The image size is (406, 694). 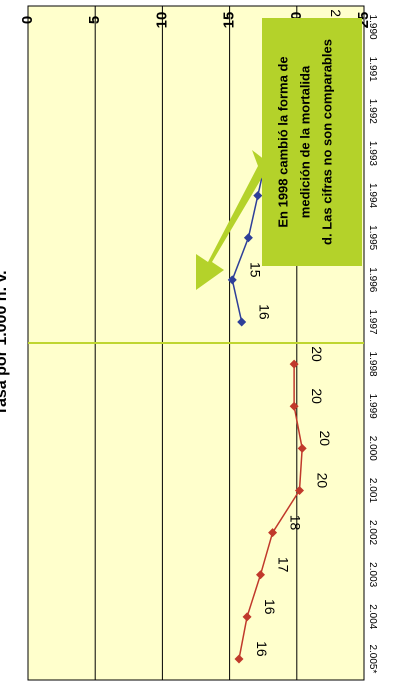 I want to click on x-tick-label: 1.995, so click(x=372, y=237).